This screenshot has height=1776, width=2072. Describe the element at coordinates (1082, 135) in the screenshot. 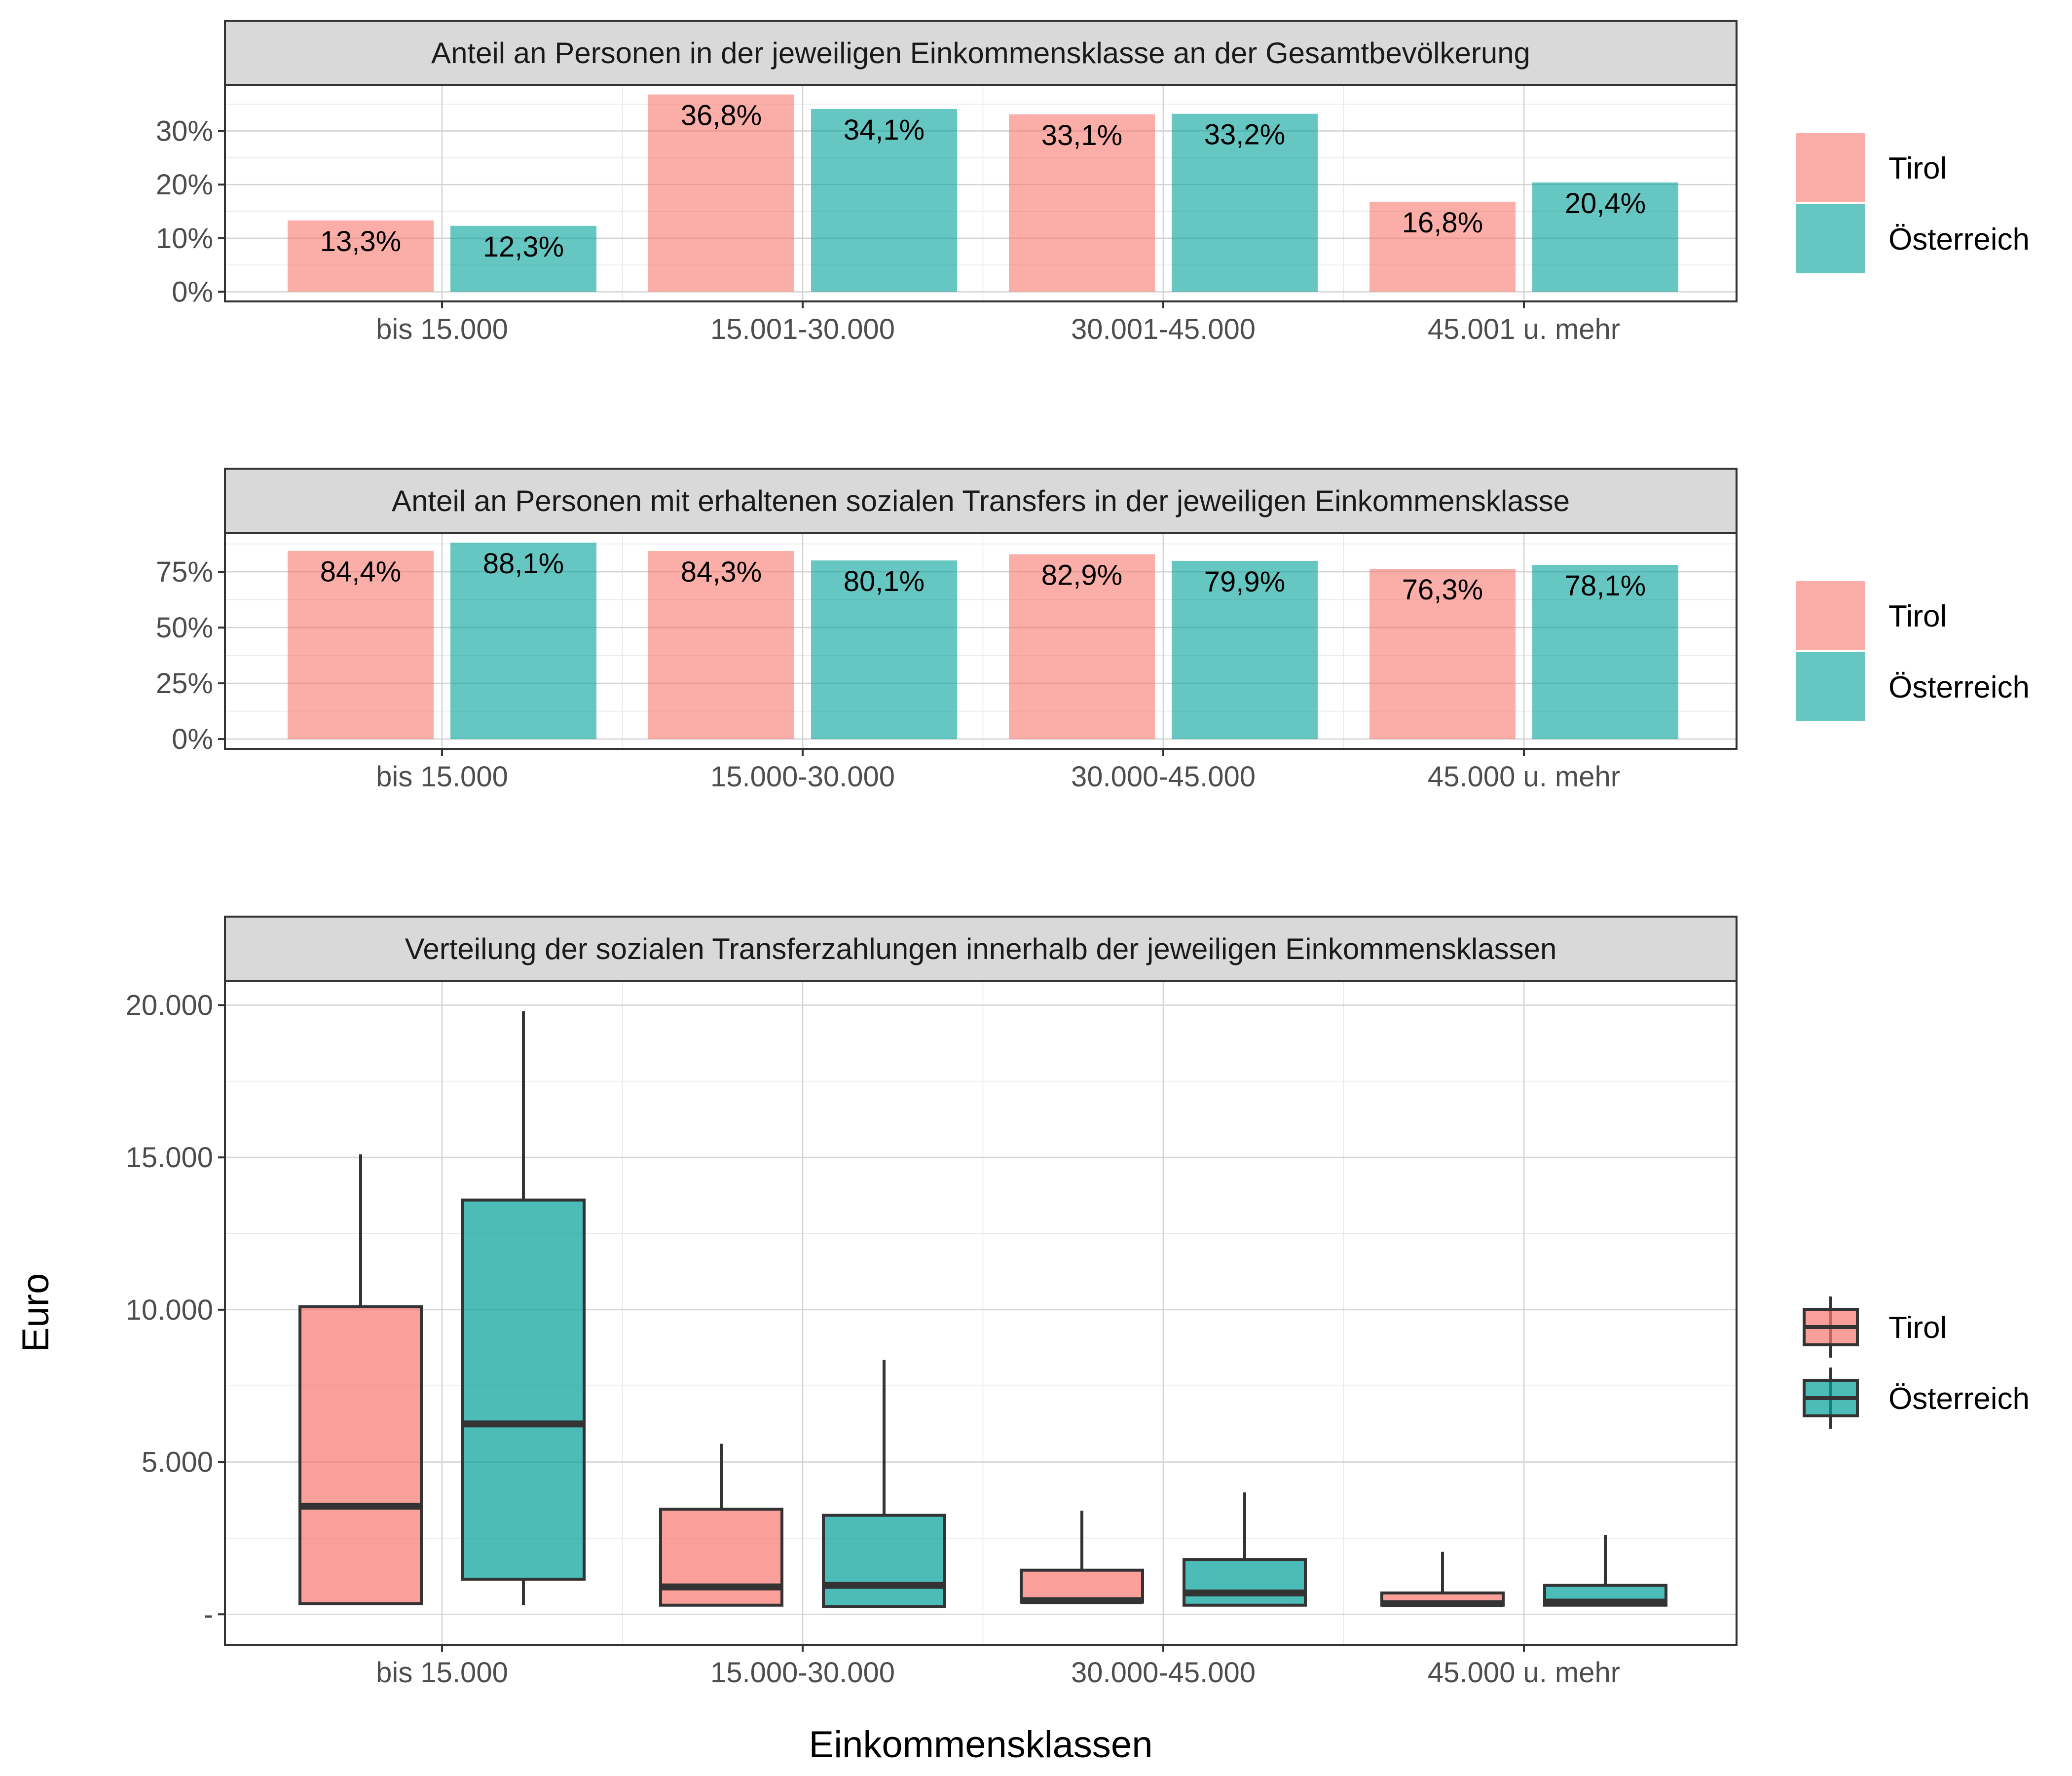

I see `bar-value-label: 33,1%` at that location.